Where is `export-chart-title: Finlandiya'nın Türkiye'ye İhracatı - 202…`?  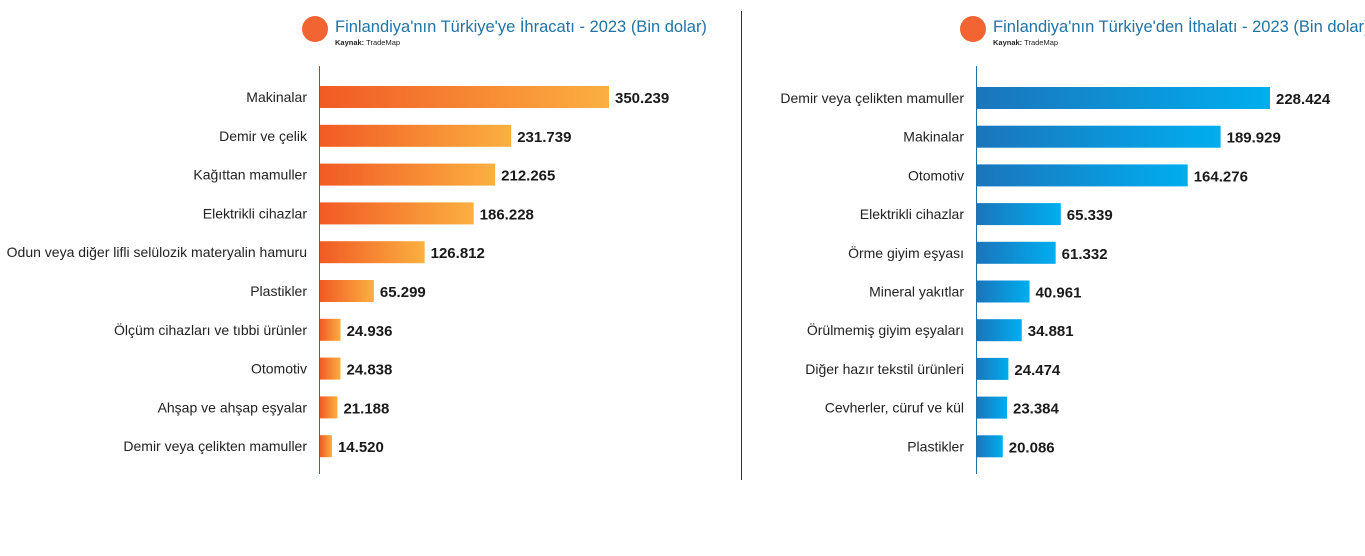
export-chart-title: Finlandiya'nın Türkiye'ye İhracatı - 202… is located at coordinates (521, 27).